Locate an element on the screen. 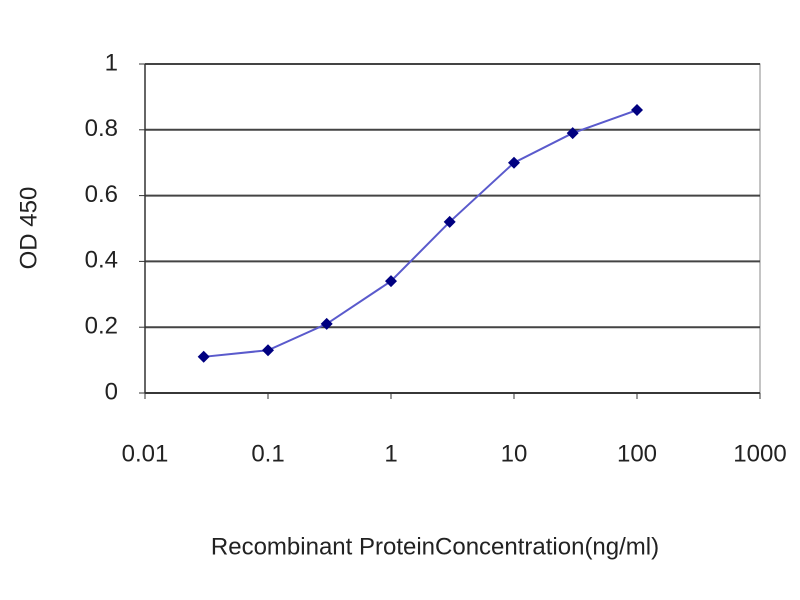 This screenshot has width=800, height=600. y-tick-label: 0.4 is located at coordinates (101, 260).